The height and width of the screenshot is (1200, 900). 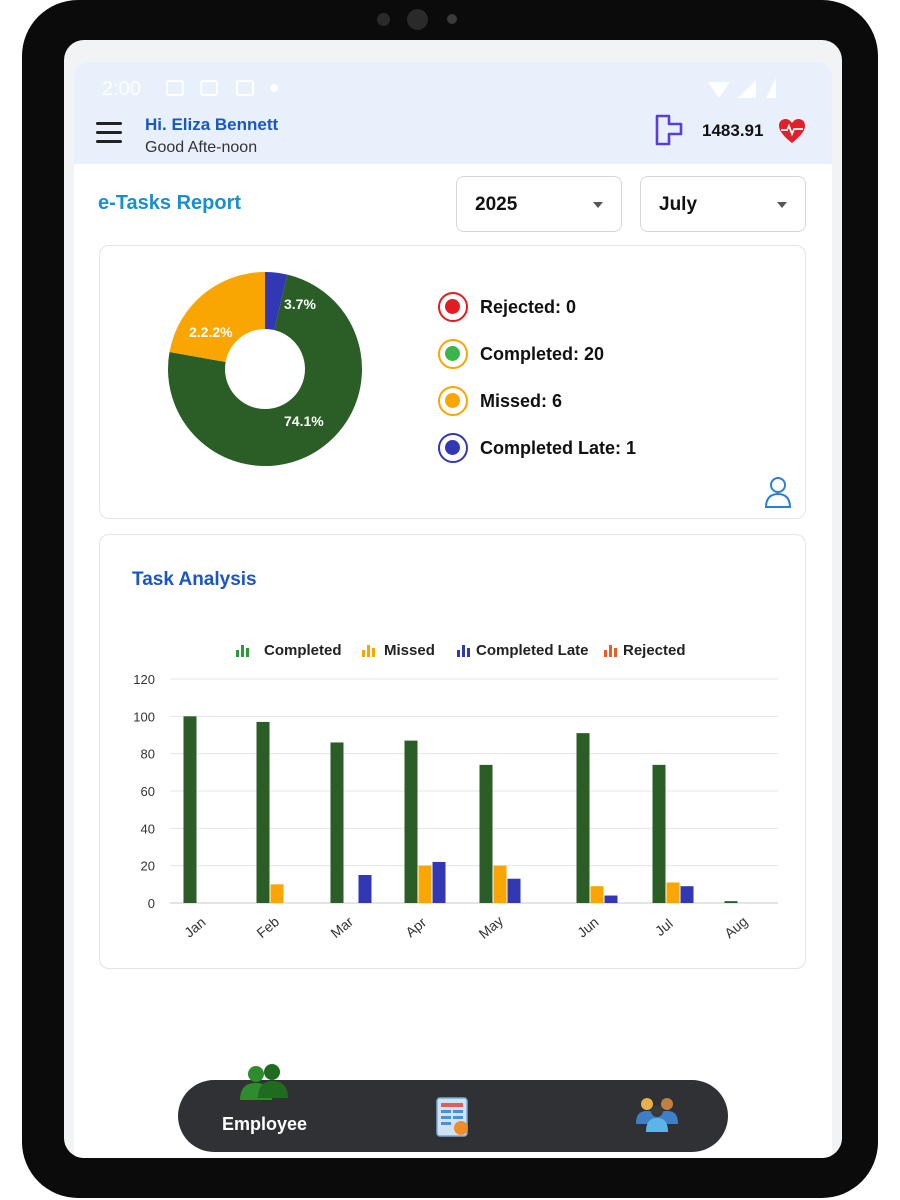 What do you see at coordinates (277, 893) in the screenshot?
I see `bar-missed-feb` at bounding box center [277, 893].